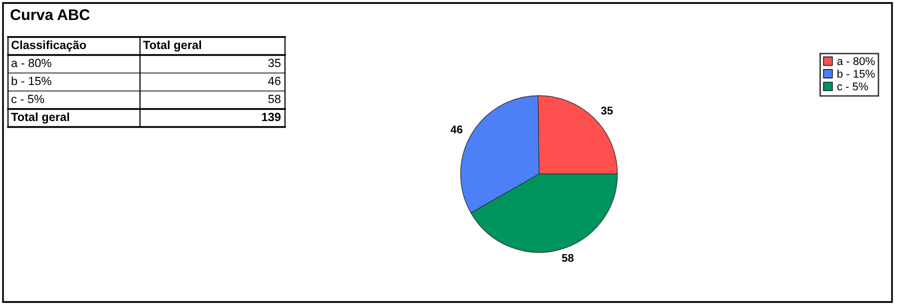  What do you see at coordinates (48, 46) in the screenshot?
I see `text: Classificação` at bounding box center [48, 46].